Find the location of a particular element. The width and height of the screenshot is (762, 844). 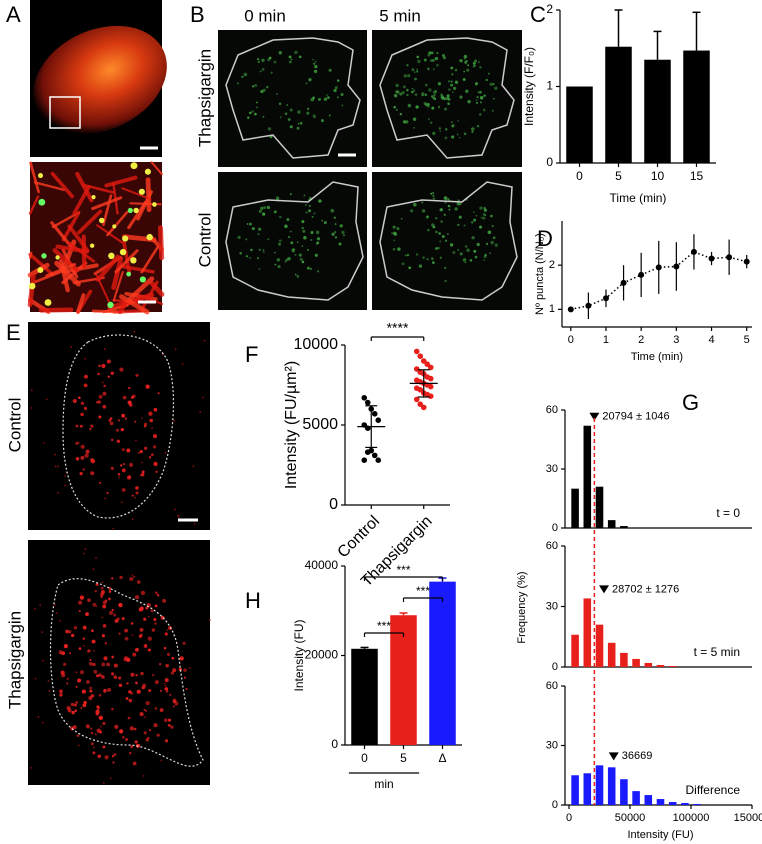

x-tick-label: 5 is located at coordinates (747, 340).